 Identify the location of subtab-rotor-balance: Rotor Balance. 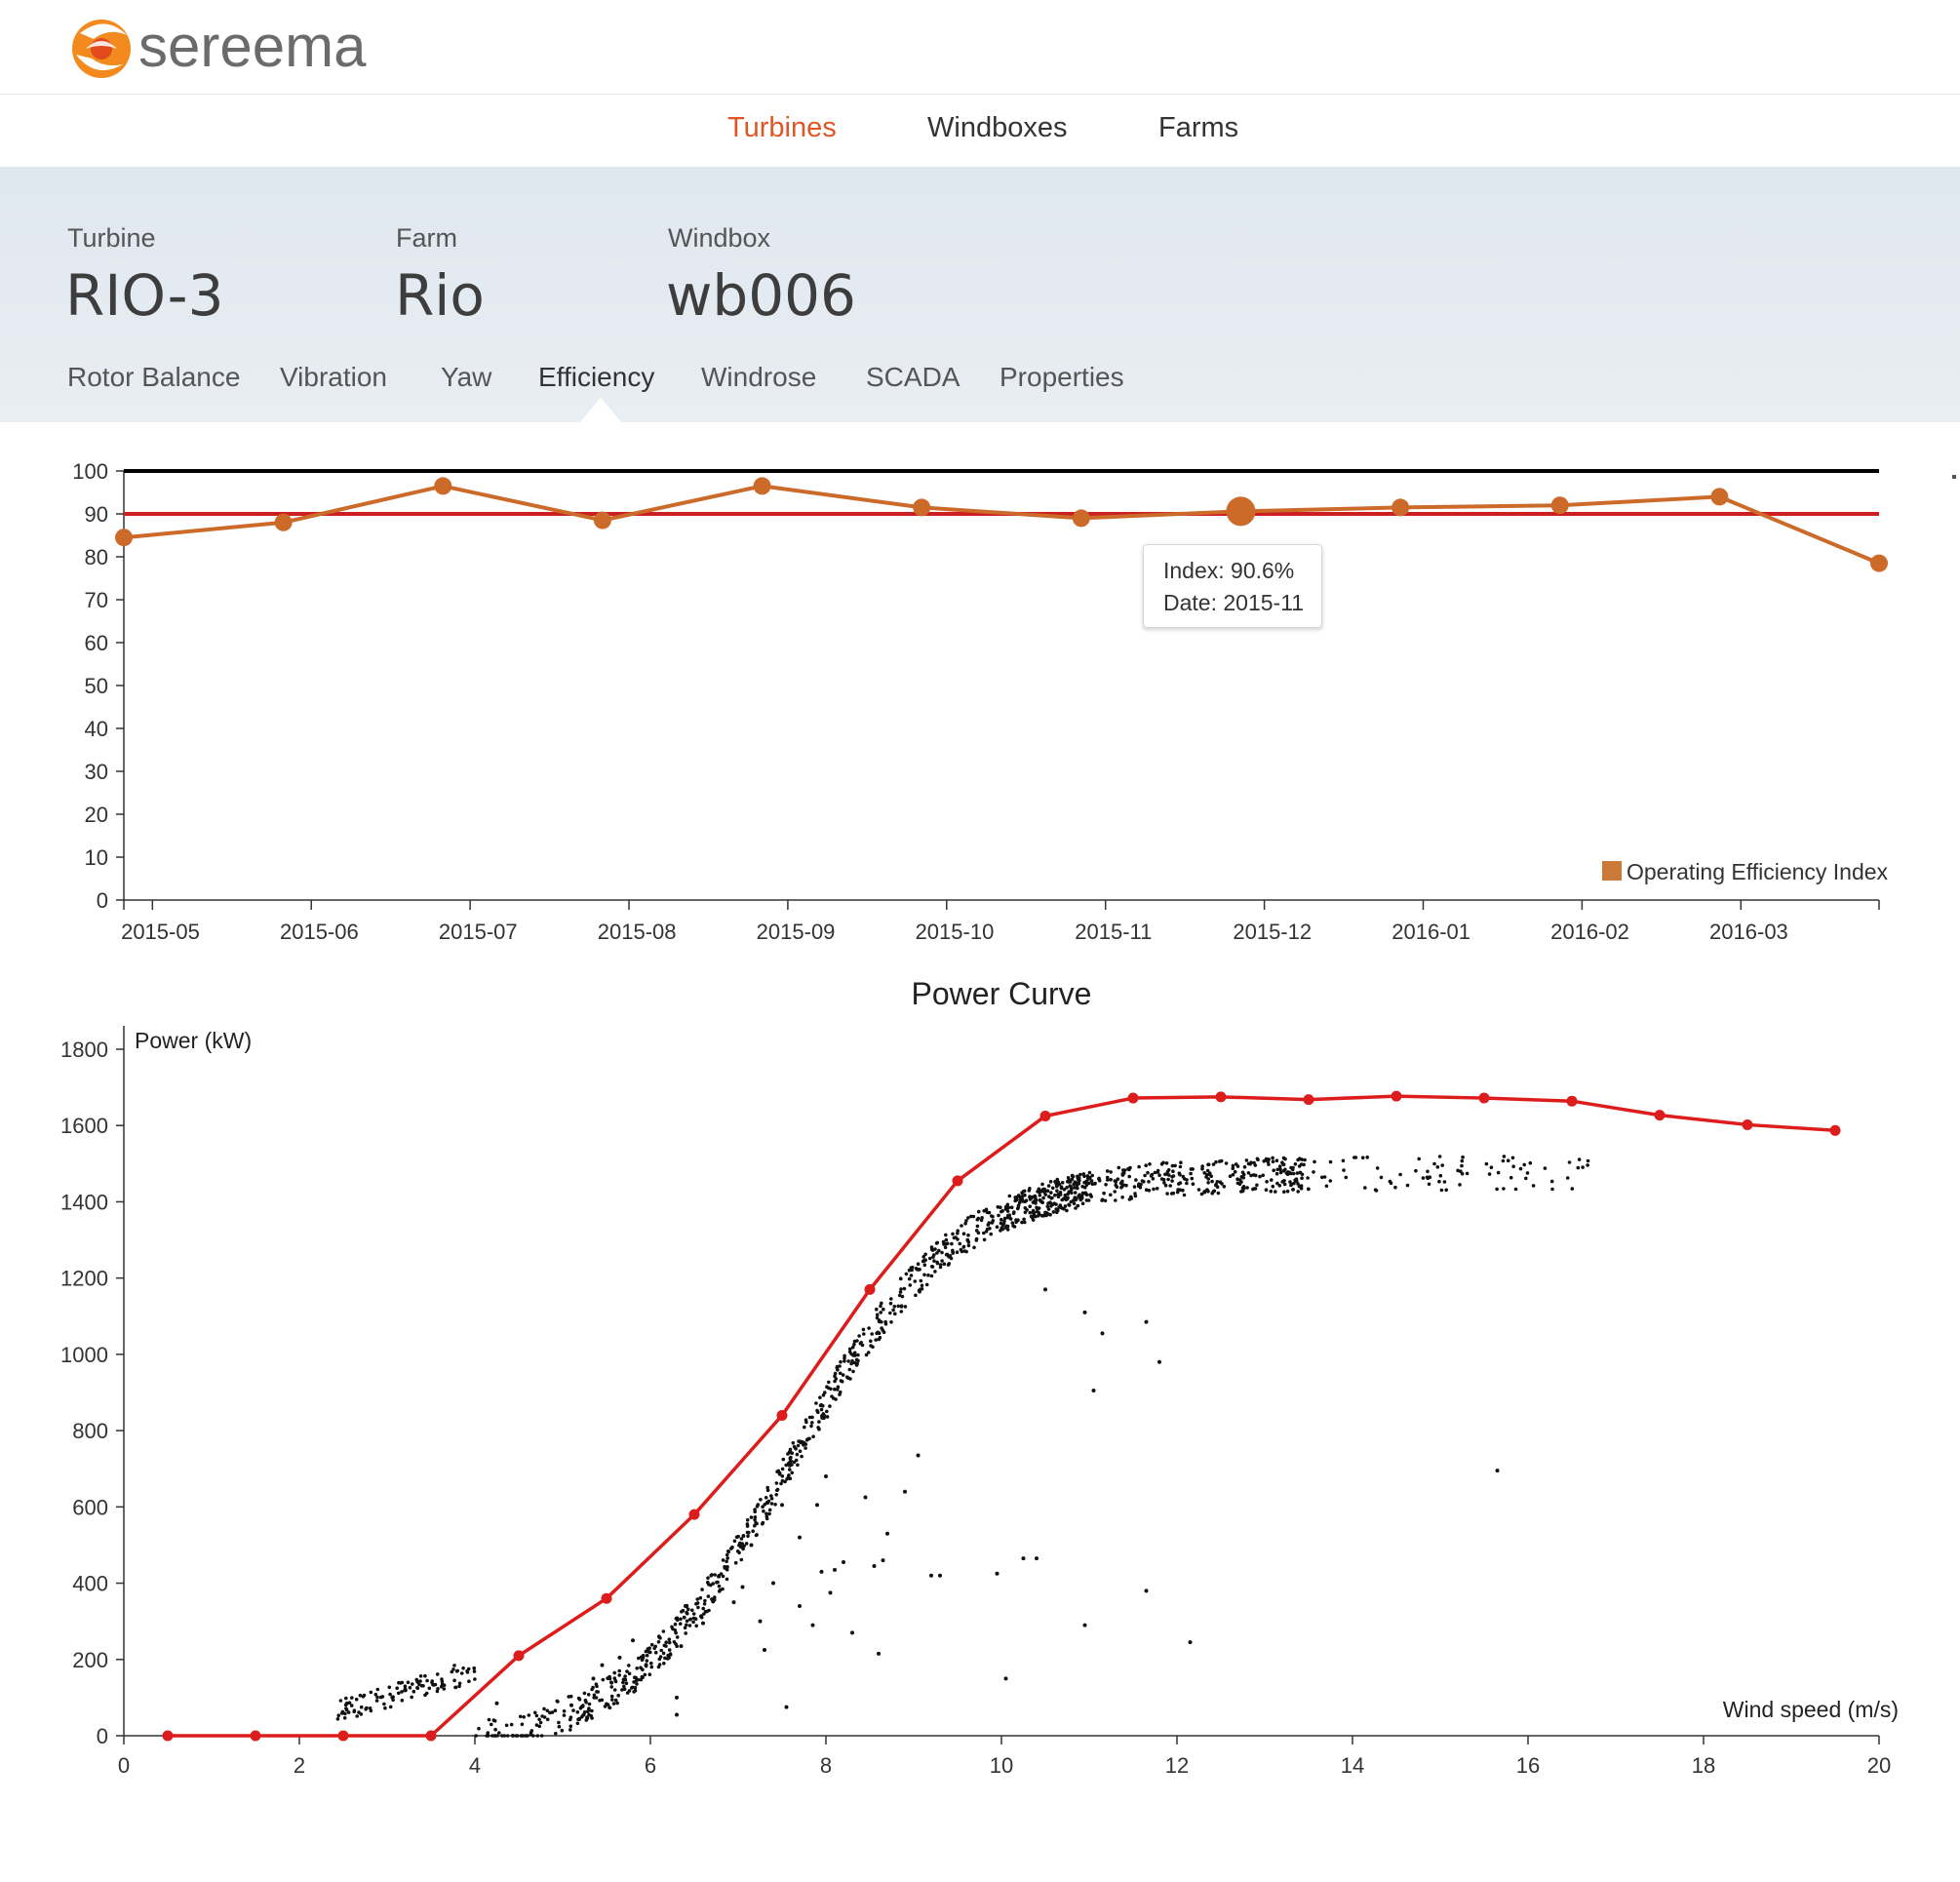
(154, 377).